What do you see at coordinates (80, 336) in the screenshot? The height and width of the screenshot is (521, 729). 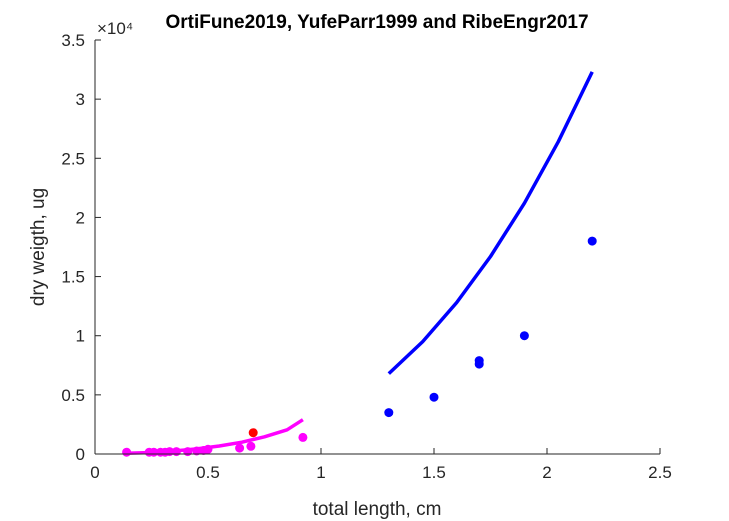 I see `y-tick-label: 1` at bounding box center [80, 336].